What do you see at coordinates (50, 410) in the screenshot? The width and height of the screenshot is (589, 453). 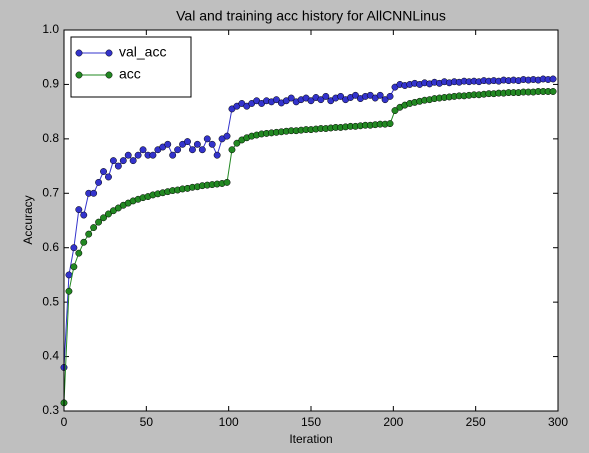 I see `y-tick-label: 0.3` at bounding box center [50, 410].